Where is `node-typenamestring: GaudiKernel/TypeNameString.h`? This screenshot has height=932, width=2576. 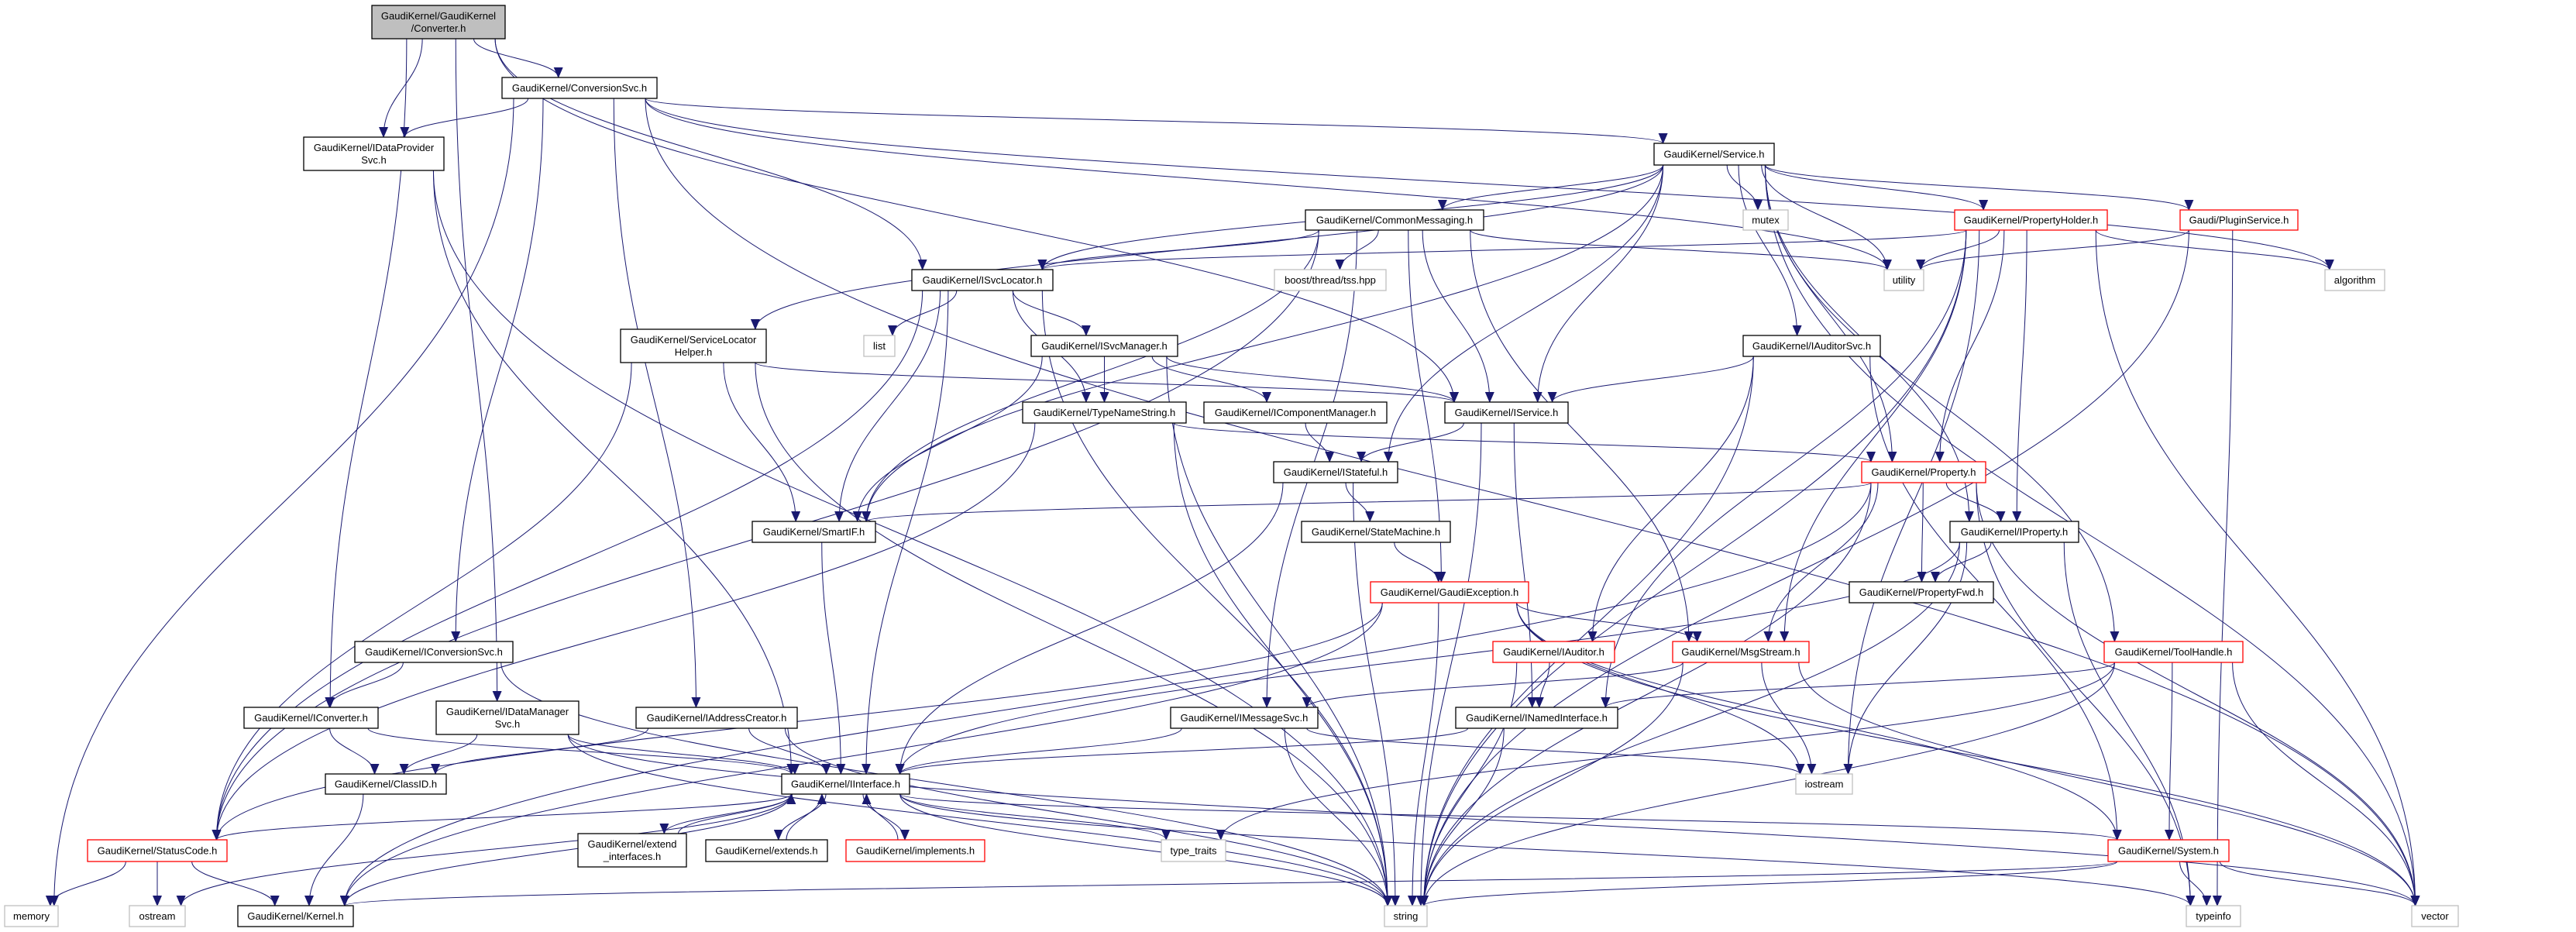 node-typenamestring: GaudiKernel/TypeNameString.h is located at coordinates (1104, 412).